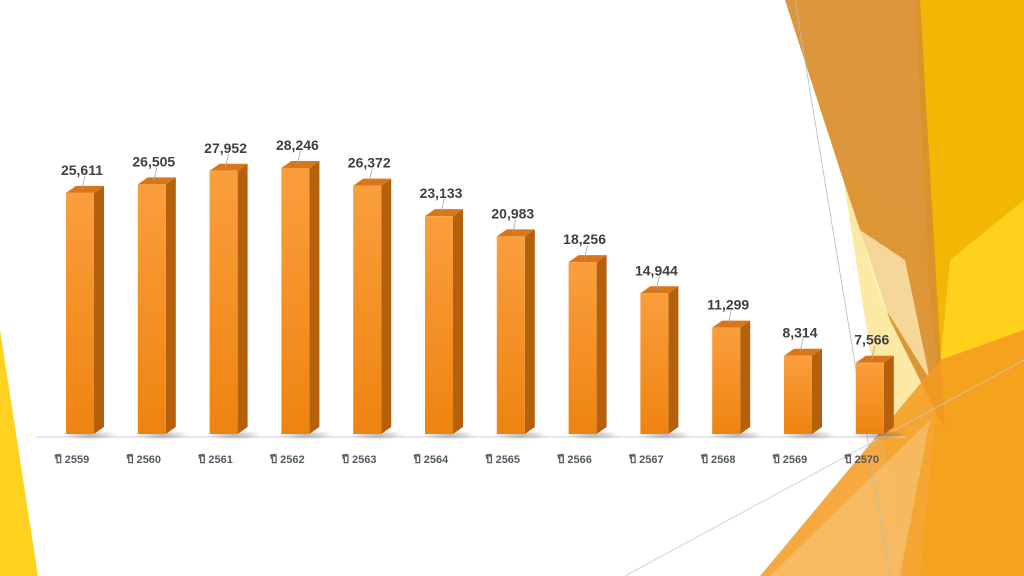 Image resolution: width=1024 pixels, height=576 pixels. I want to click on x-tick-label: ปี 2565, so click(502, 459).